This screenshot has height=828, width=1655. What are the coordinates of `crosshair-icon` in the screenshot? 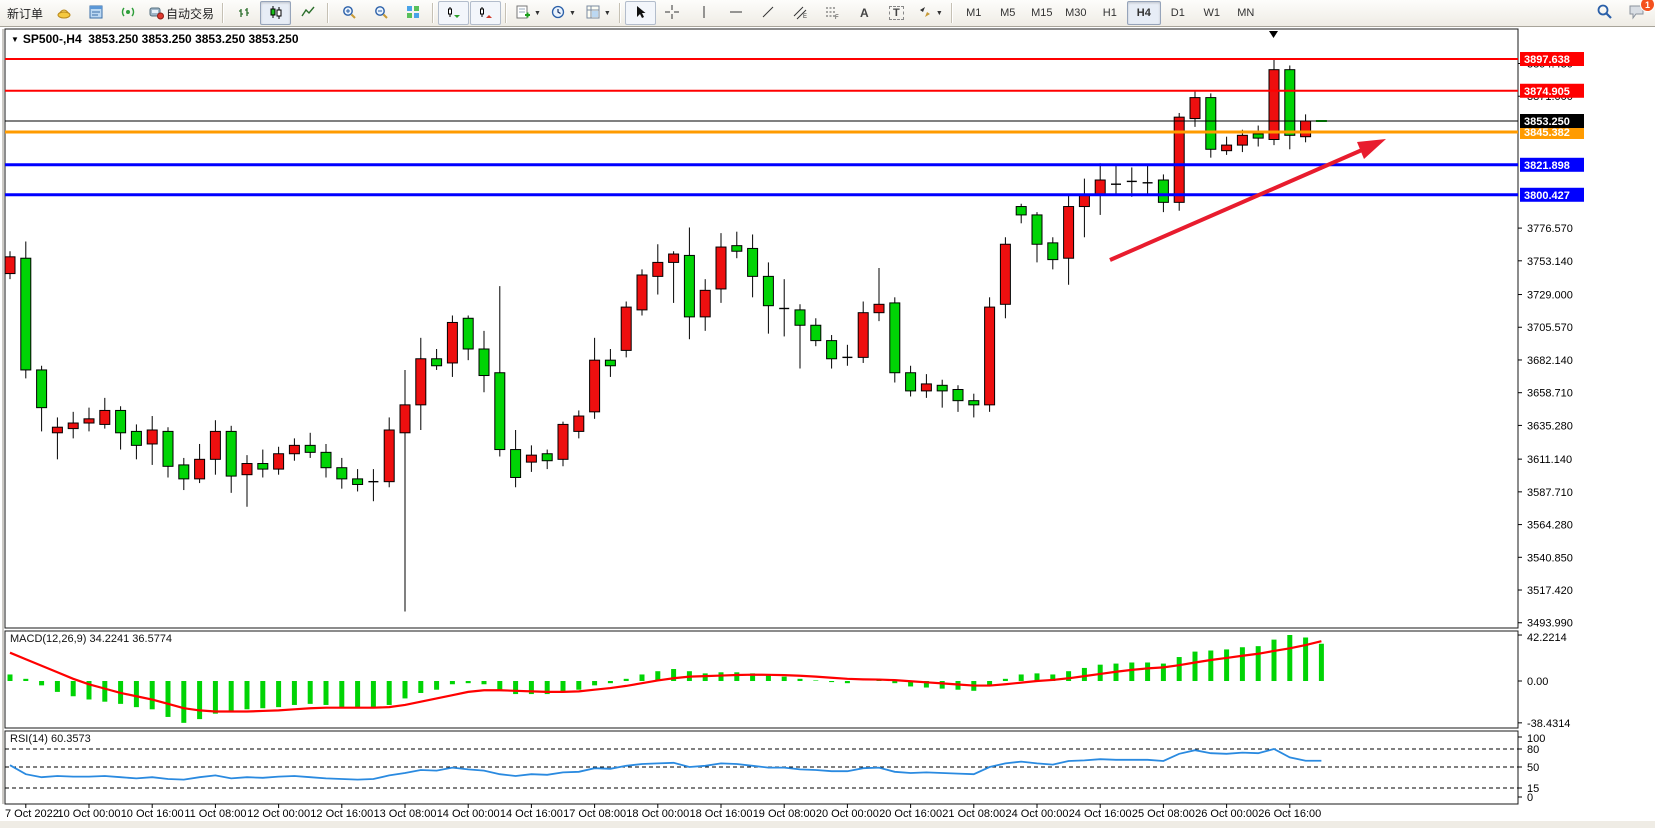 It's located at (672, 13).